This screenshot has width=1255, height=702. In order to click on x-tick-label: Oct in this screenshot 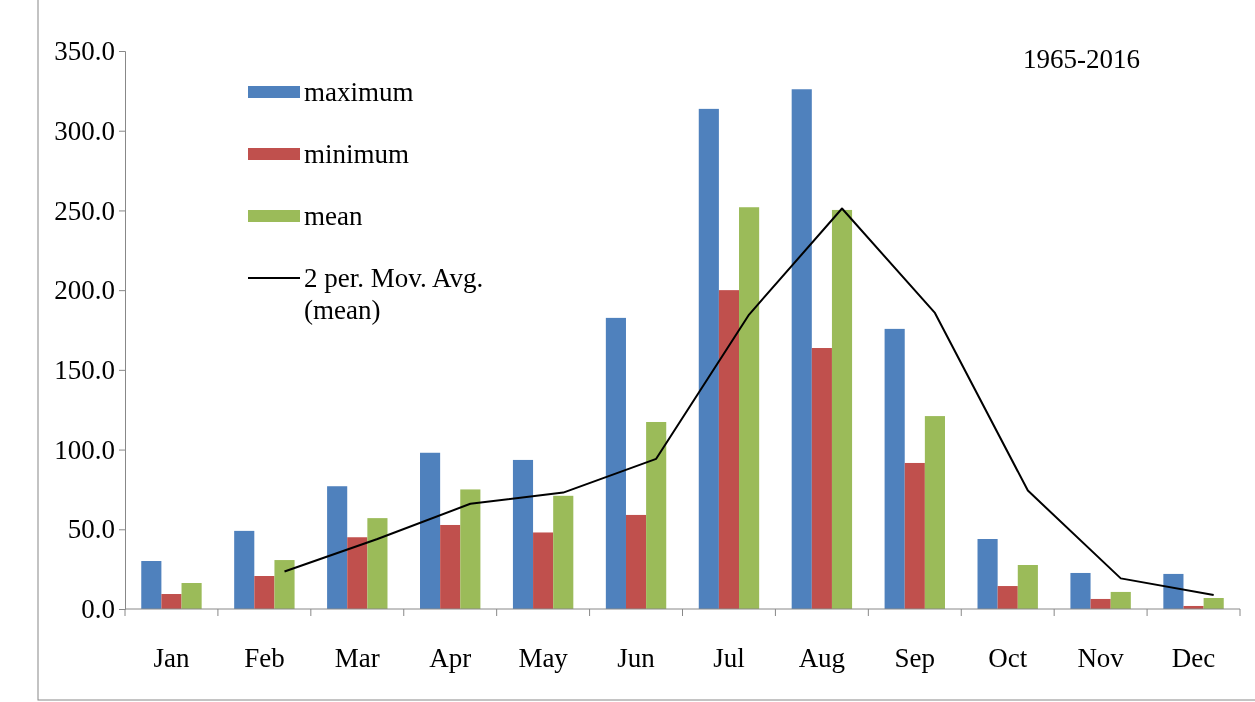, I will do `click(1008, 658)`.